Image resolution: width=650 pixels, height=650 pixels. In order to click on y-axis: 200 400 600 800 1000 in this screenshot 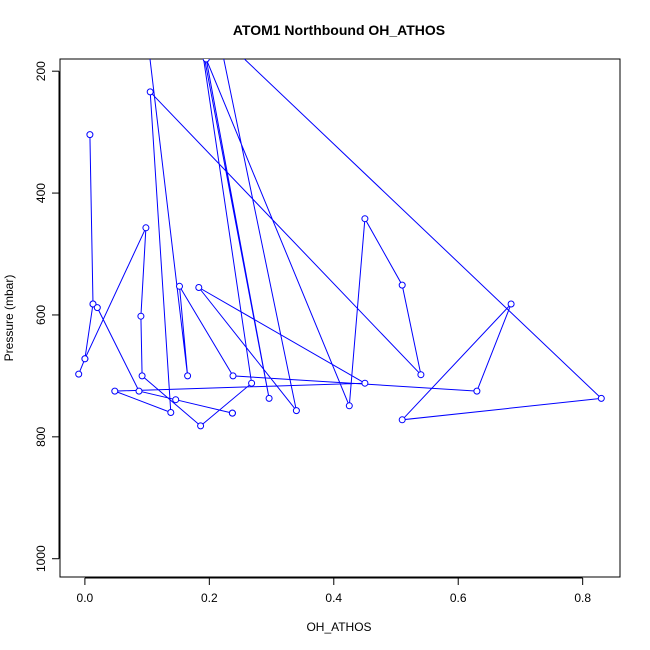, I will do `click(47, 316)`.